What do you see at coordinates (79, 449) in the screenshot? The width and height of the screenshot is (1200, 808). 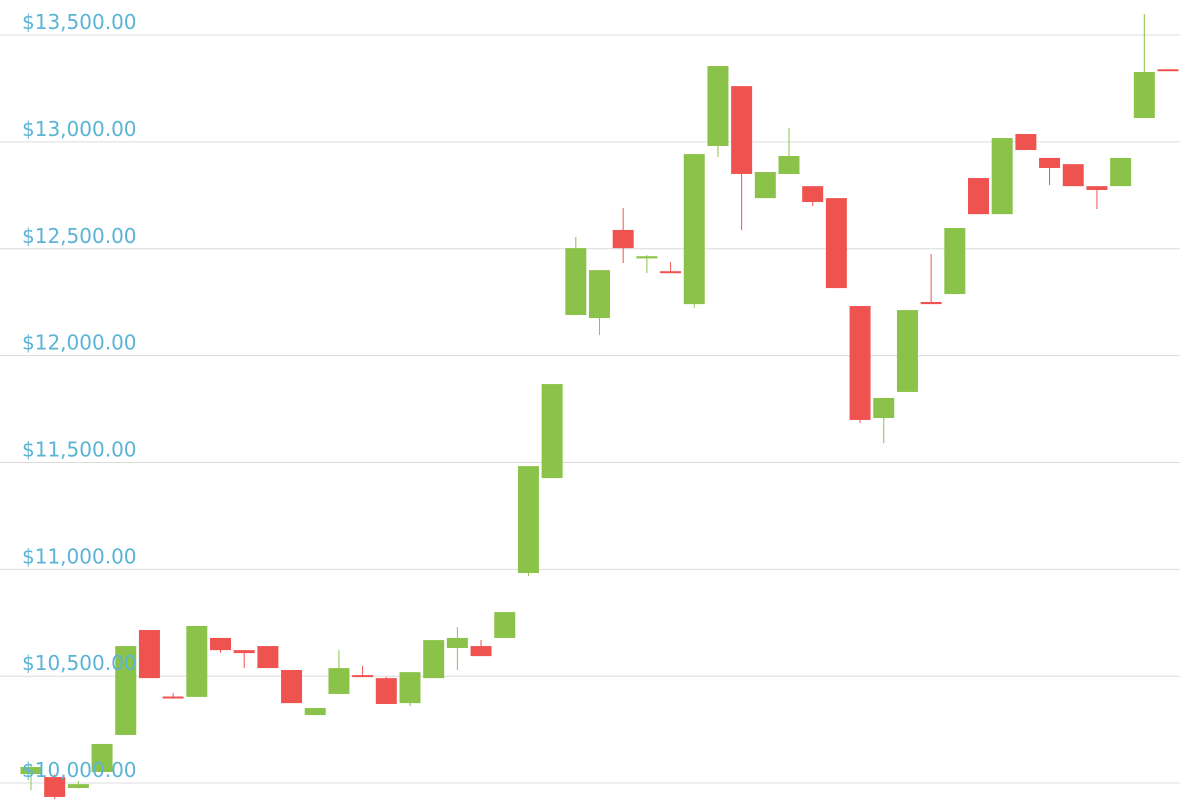 I see `y-tick-label: $11,500.00` at bounding box center [79, 449].